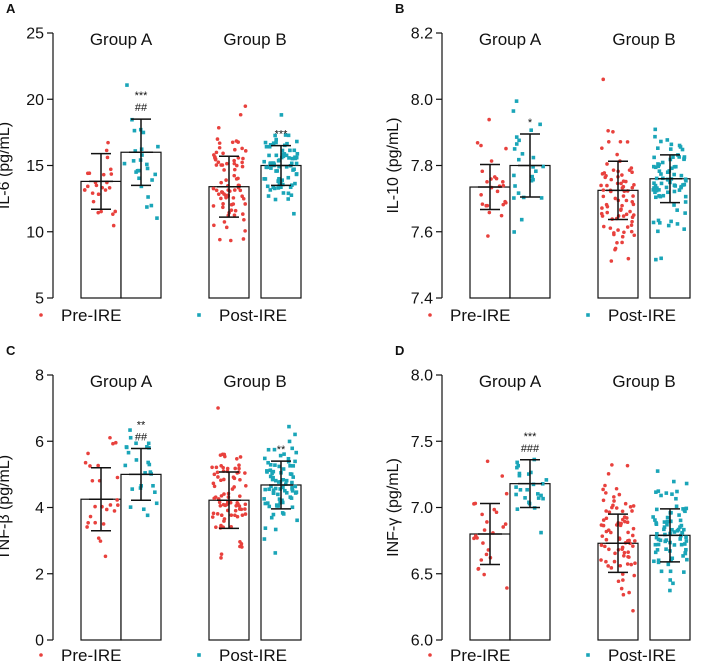 This screenshot has width=708, height=669. I want to click on panel-letter: A, so click(11, 8).